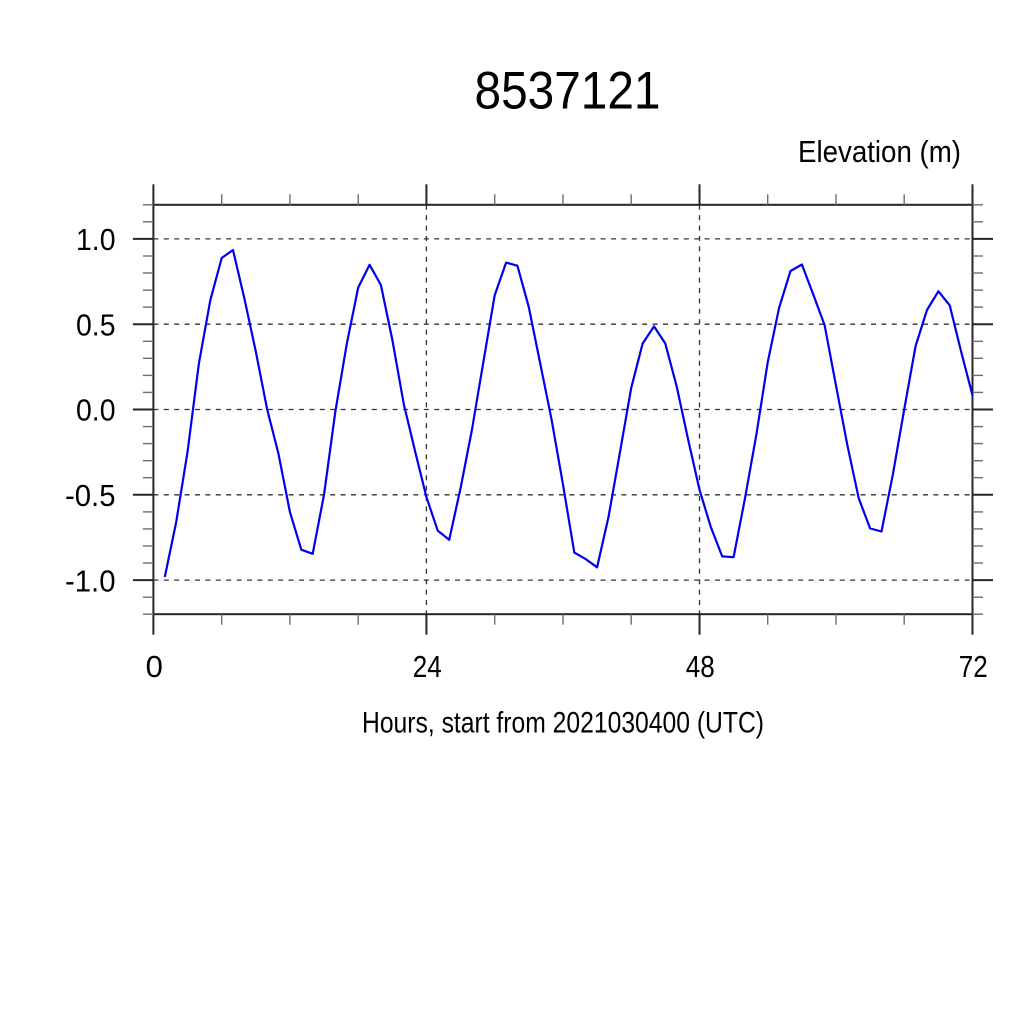 This screenshot has width=1024, height=1024. I want to click on svg-text: 8537121, so click(568, 91).